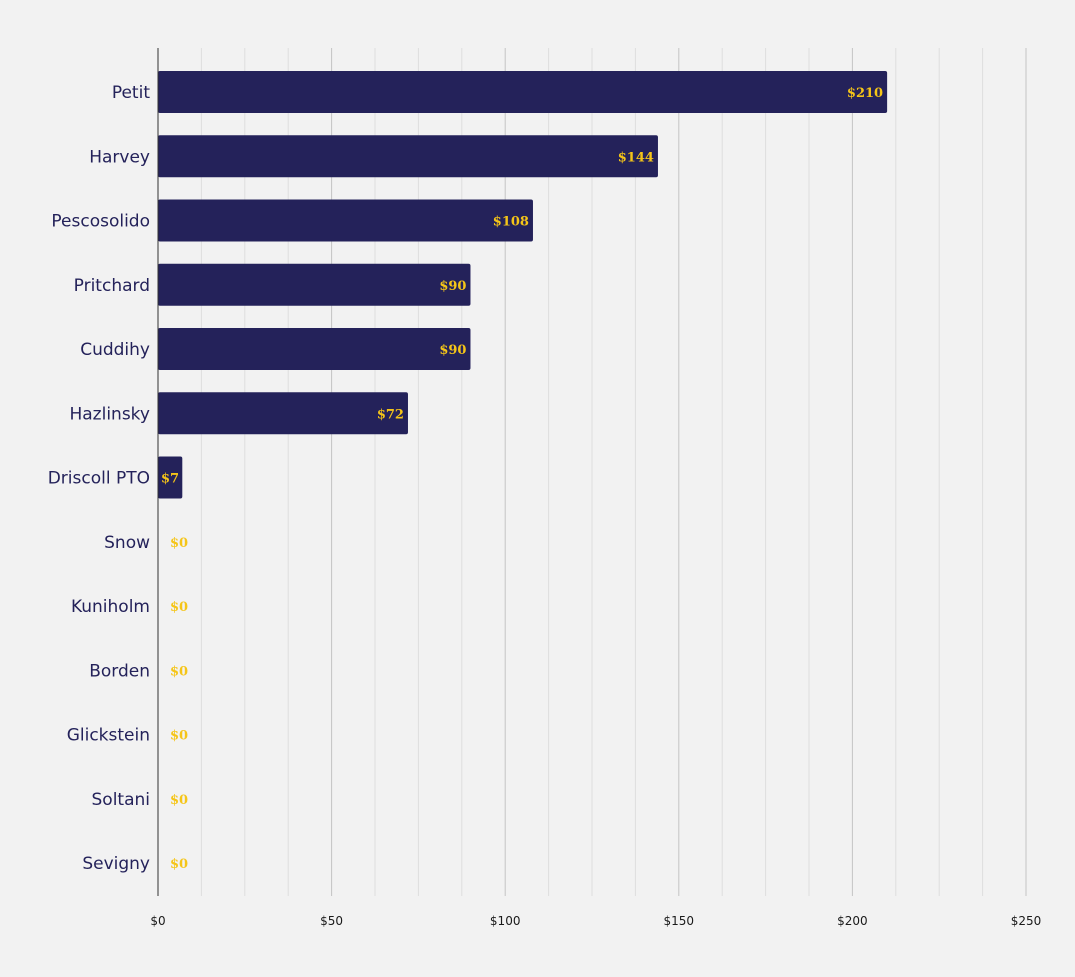 The width and height of the screenshot is (1075, 977). Describe the element at coordinates (505, 921) in the screenshot. I see `x-tick-label: $100` at that location.